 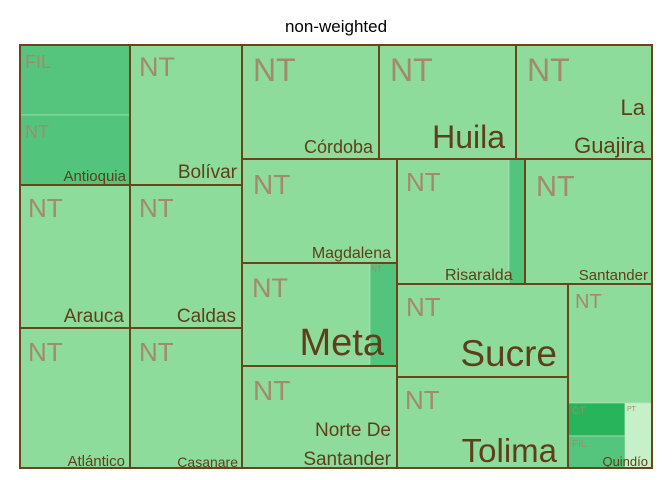 I want to click on group-label-casanare: Casanare, so click(x=207, y=462).